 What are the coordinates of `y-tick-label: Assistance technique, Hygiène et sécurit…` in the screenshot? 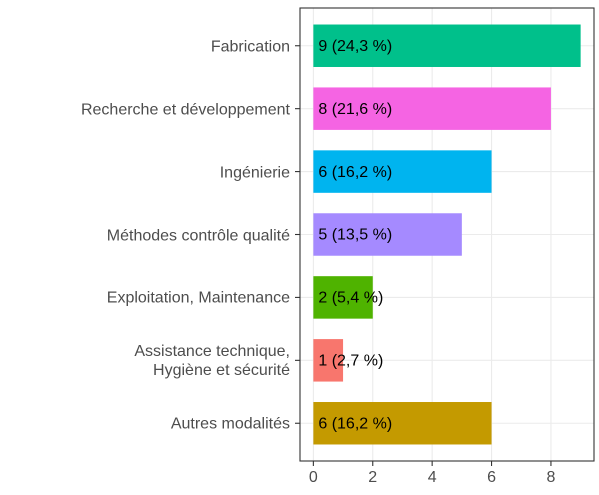 It's located at (212, 361).